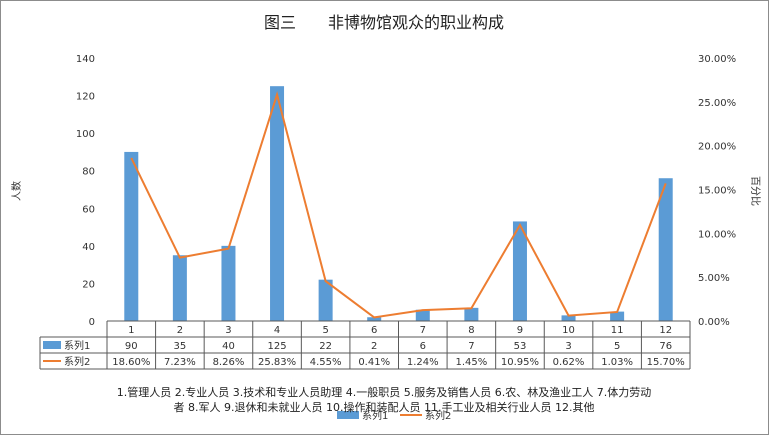  Describe the element at coordinates (228, 346) in the screenshot. I see `data-label-series1: 40` at that location.